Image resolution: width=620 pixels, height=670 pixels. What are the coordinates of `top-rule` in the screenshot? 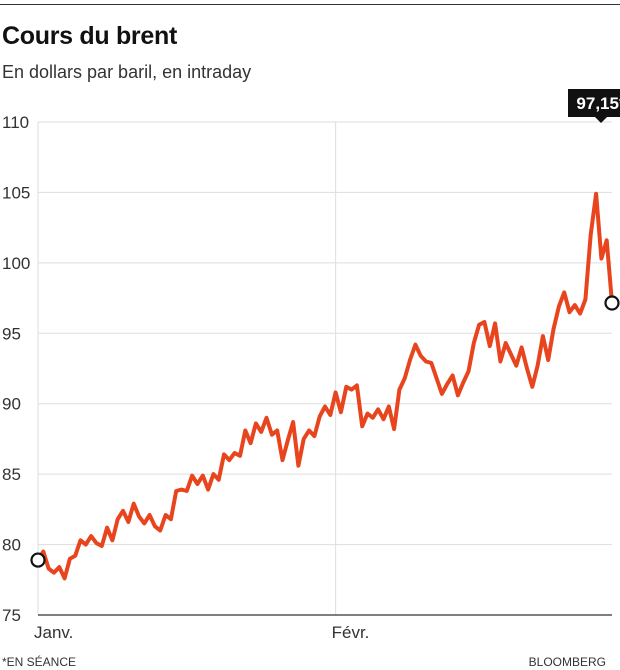 It's located at (310, 4).